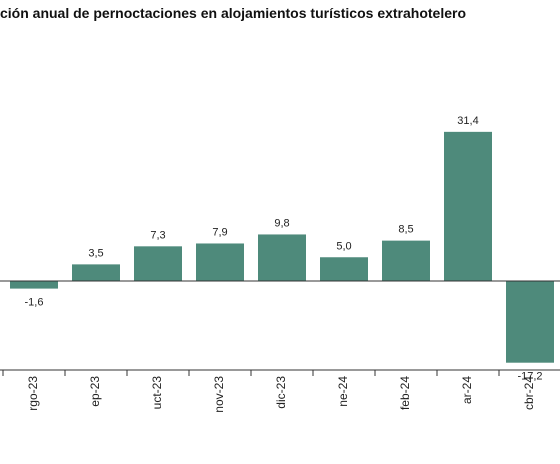 This screenshot has height=464, width=560. What do you see at coordinates (467, 390) in the screenshot?
I see `category-tick-label: ar-24` at bounding box center [467, 390].